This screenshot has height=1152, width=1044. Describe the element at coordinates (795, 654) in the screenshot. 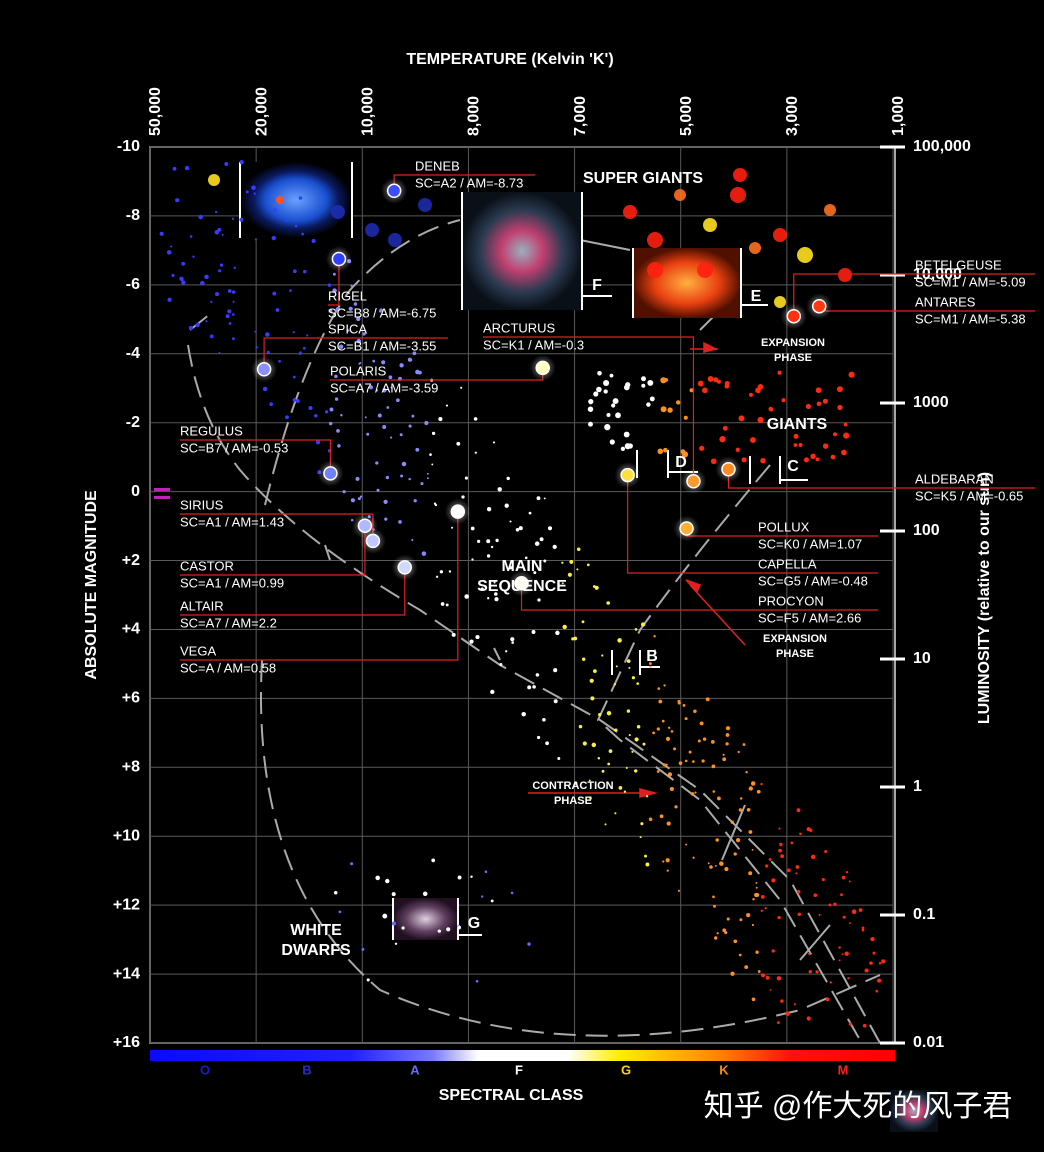

I see `region-label: PHASE` at that location.